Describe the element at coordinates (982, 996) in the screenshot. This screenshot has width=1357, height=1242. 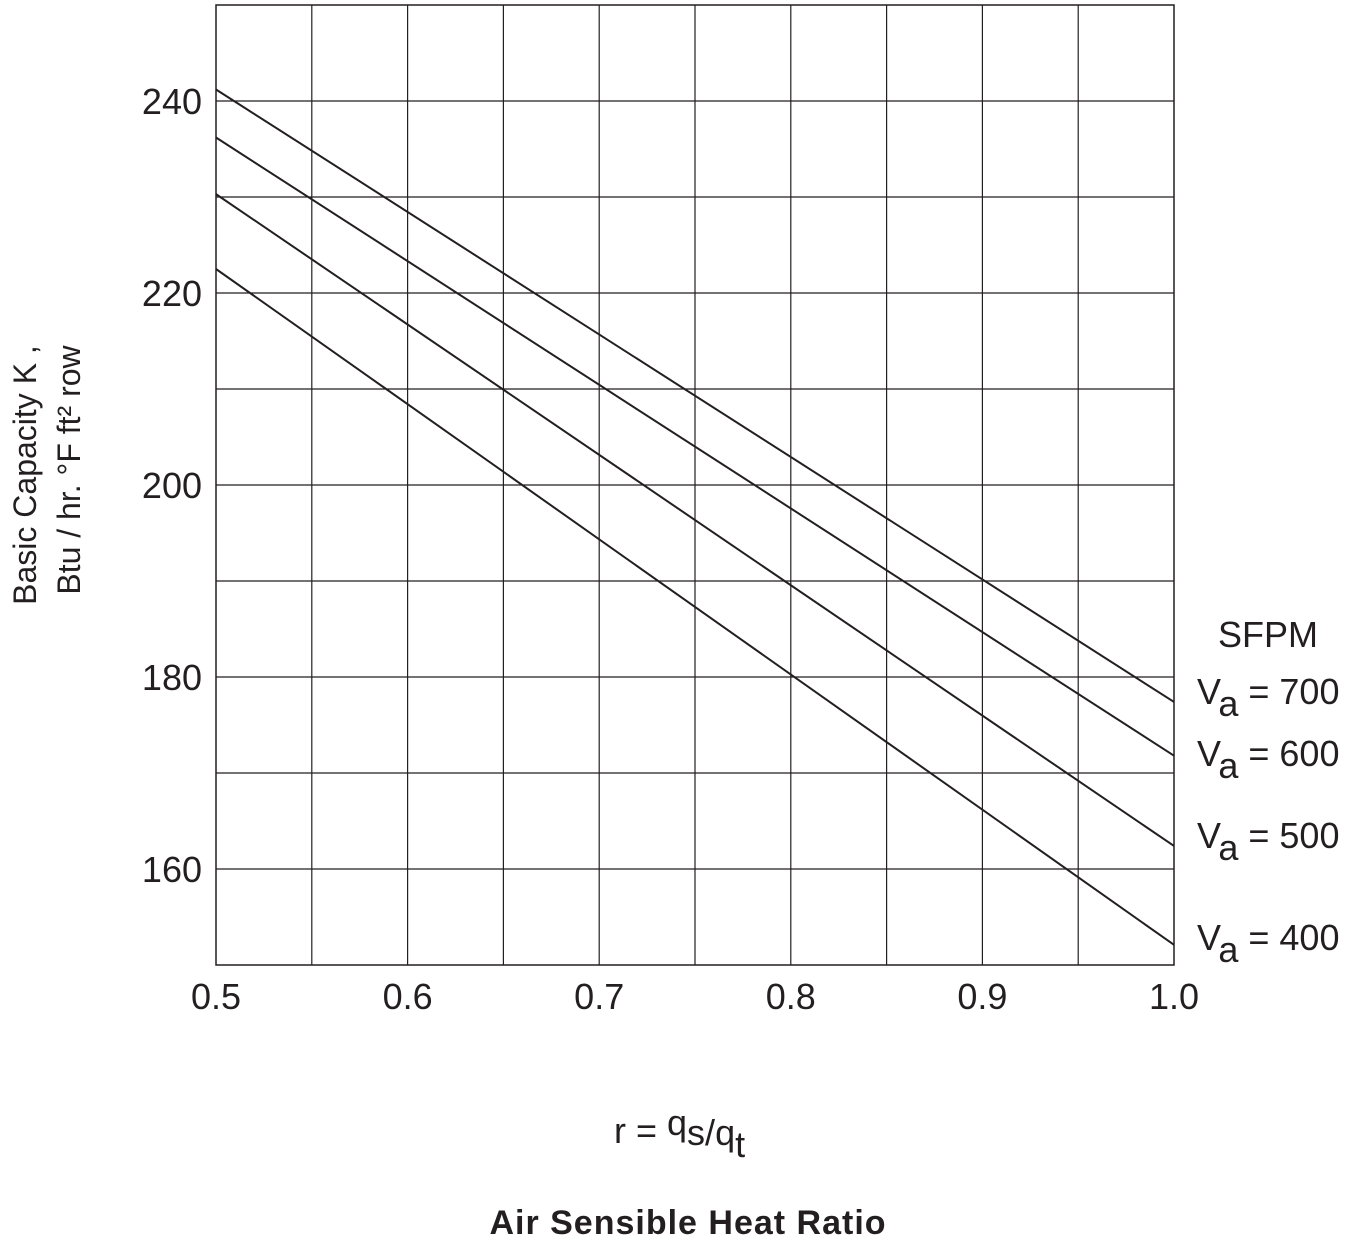
I see `x-tick-label: 0.9` at that location.